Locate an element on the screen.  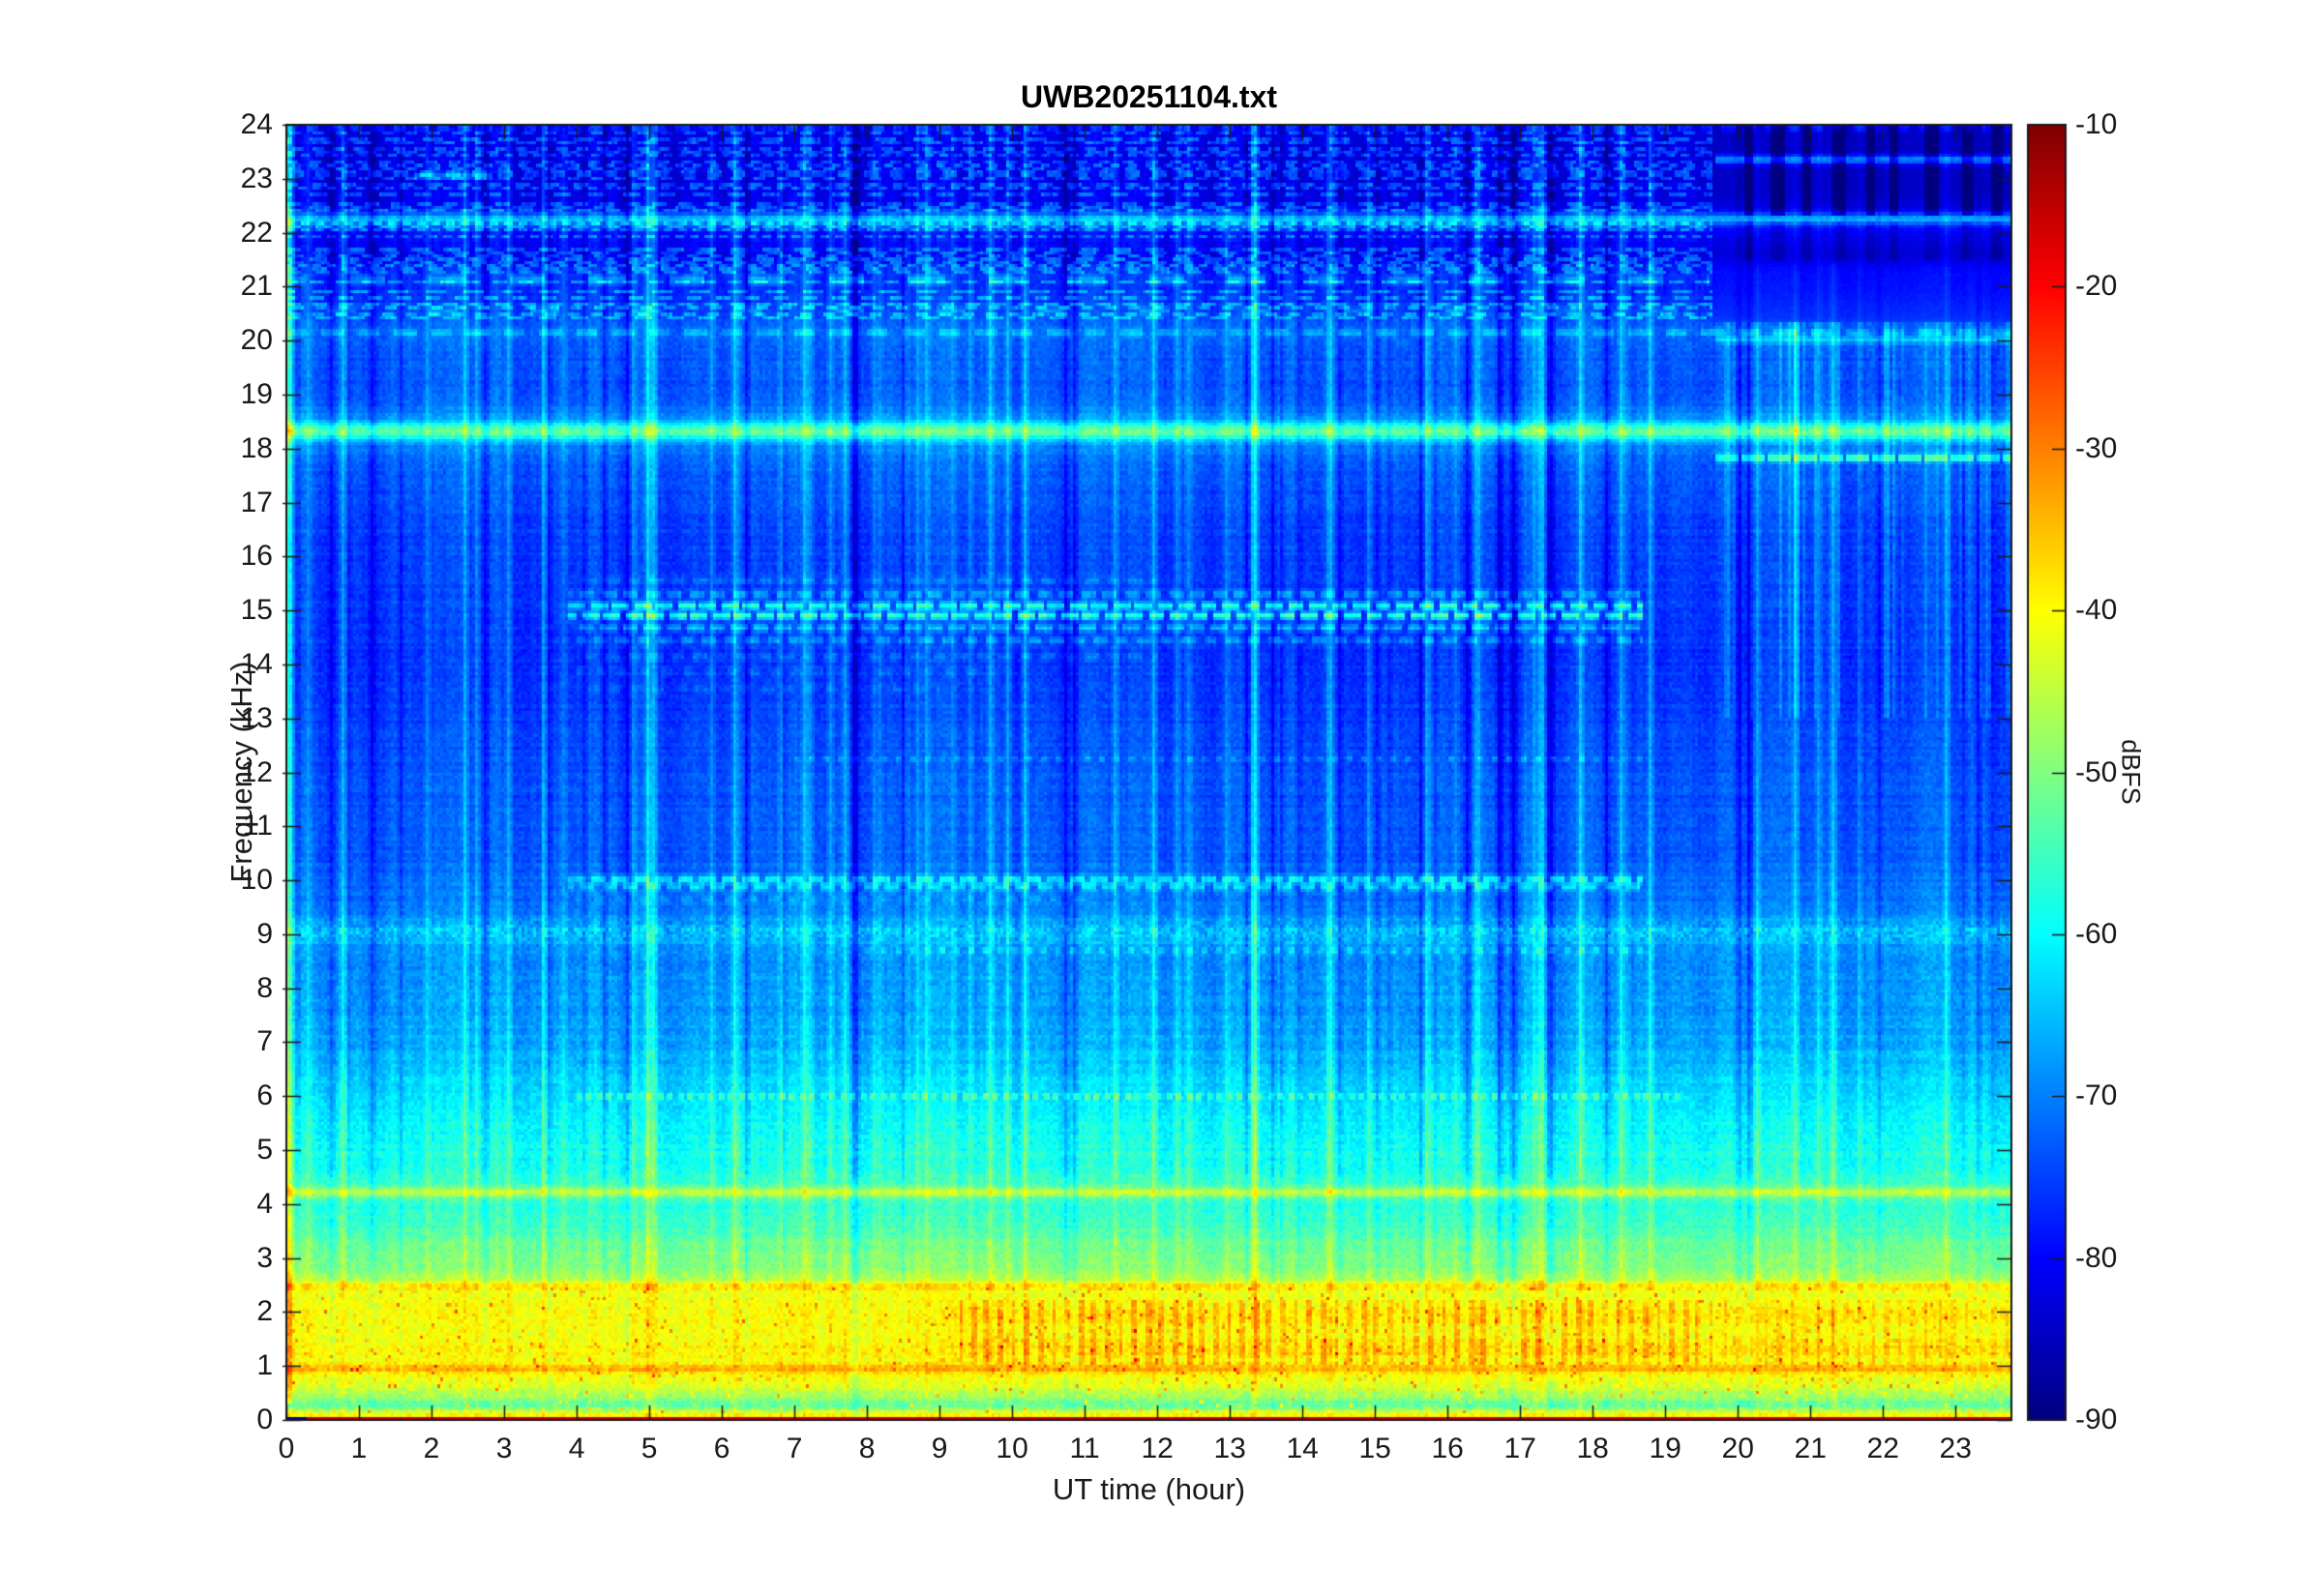
x-tick-label-0: 0 is located at coordinates (286, 1448).